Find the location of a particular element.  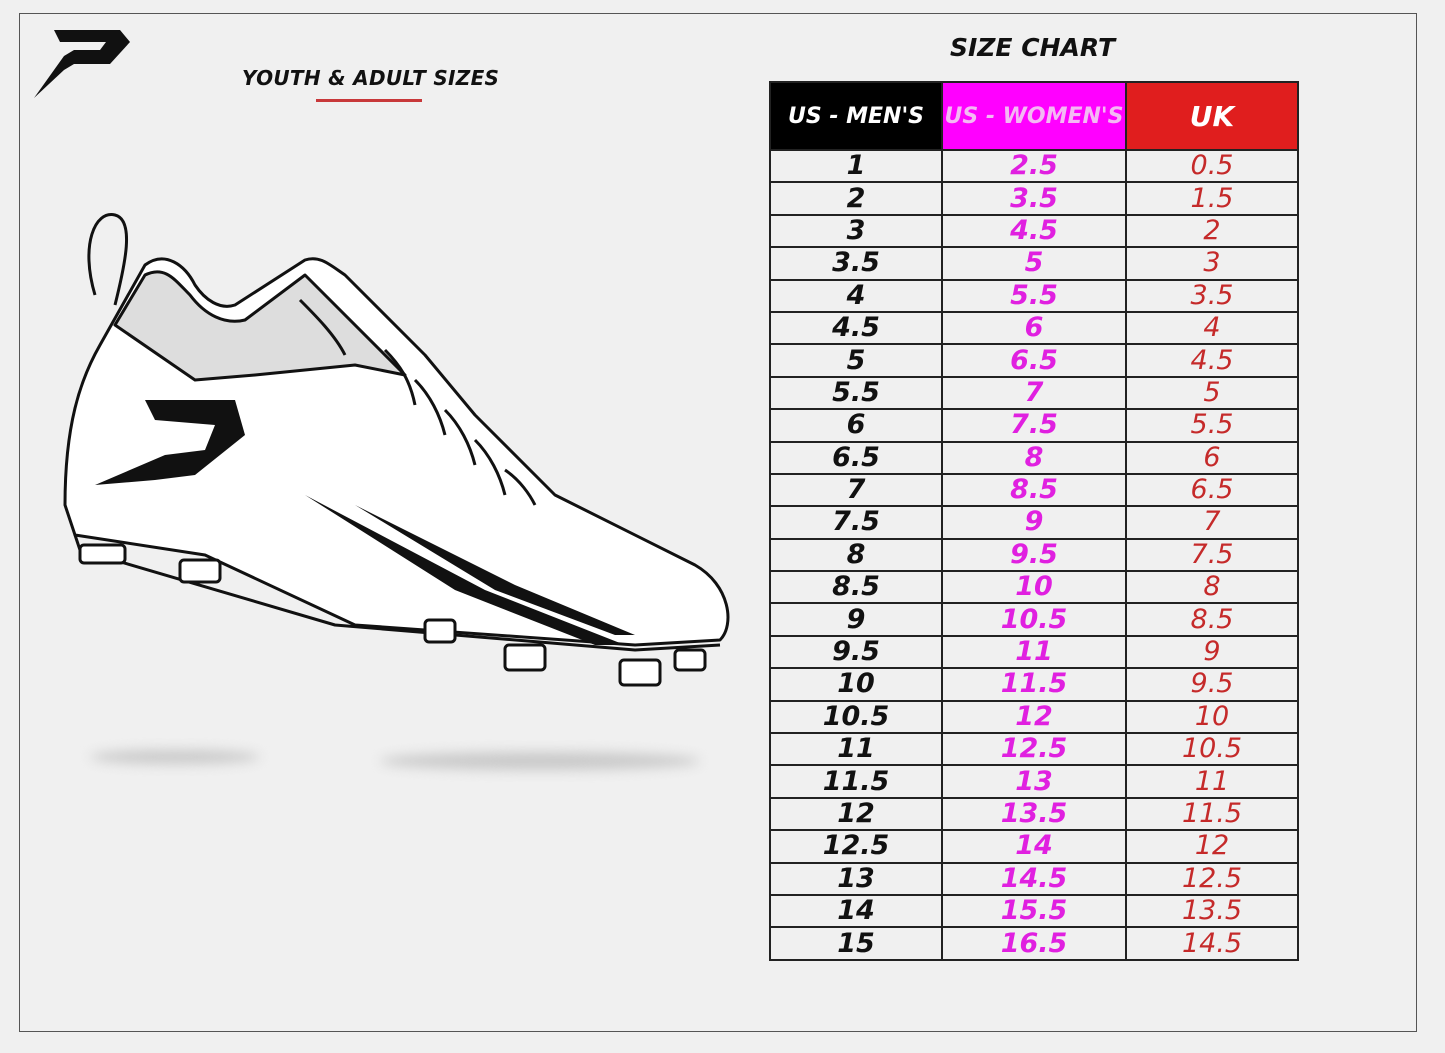

us-women-size: 14 is located at coordinates (1034, 846).